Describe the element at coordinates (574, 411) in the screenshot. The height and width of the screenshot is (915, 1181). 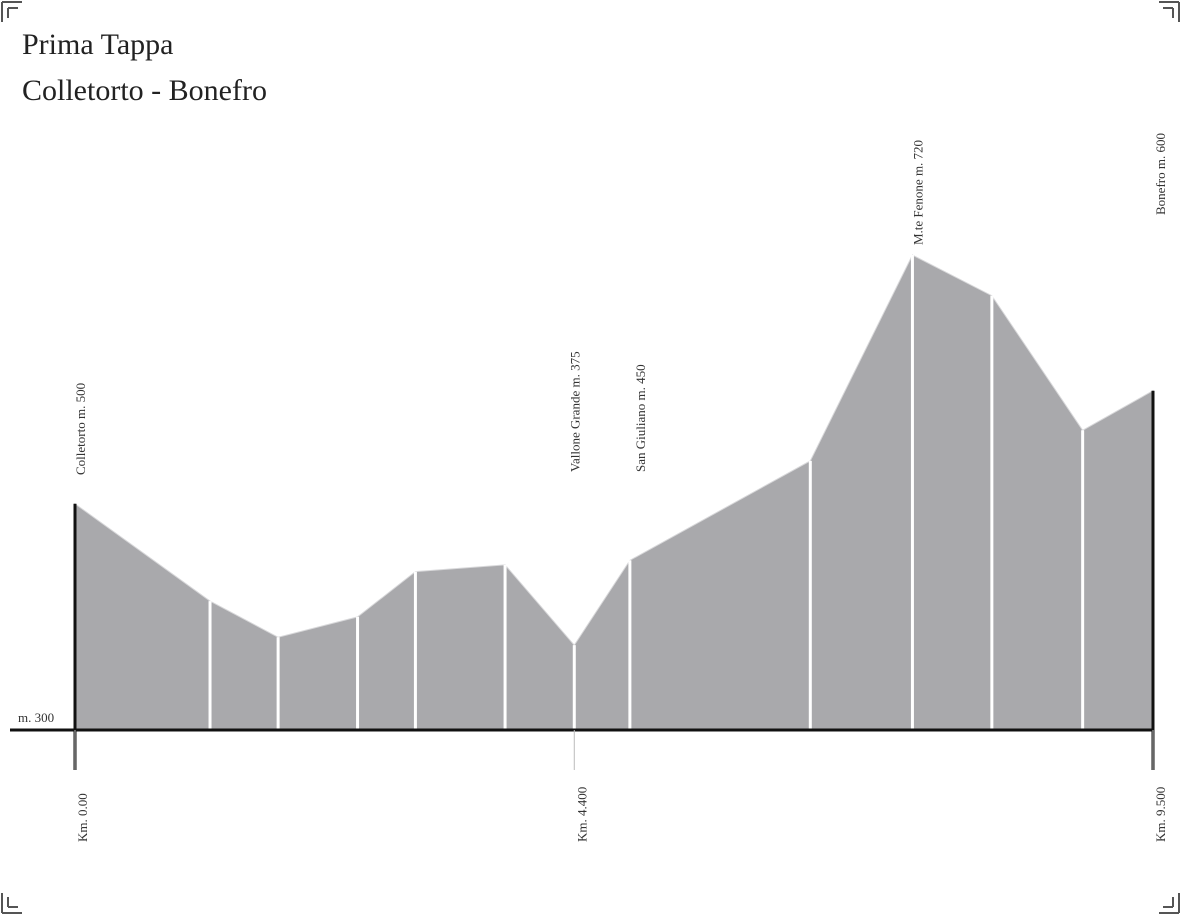
I see `point-label: Vallone Grande m. 375` at that location.